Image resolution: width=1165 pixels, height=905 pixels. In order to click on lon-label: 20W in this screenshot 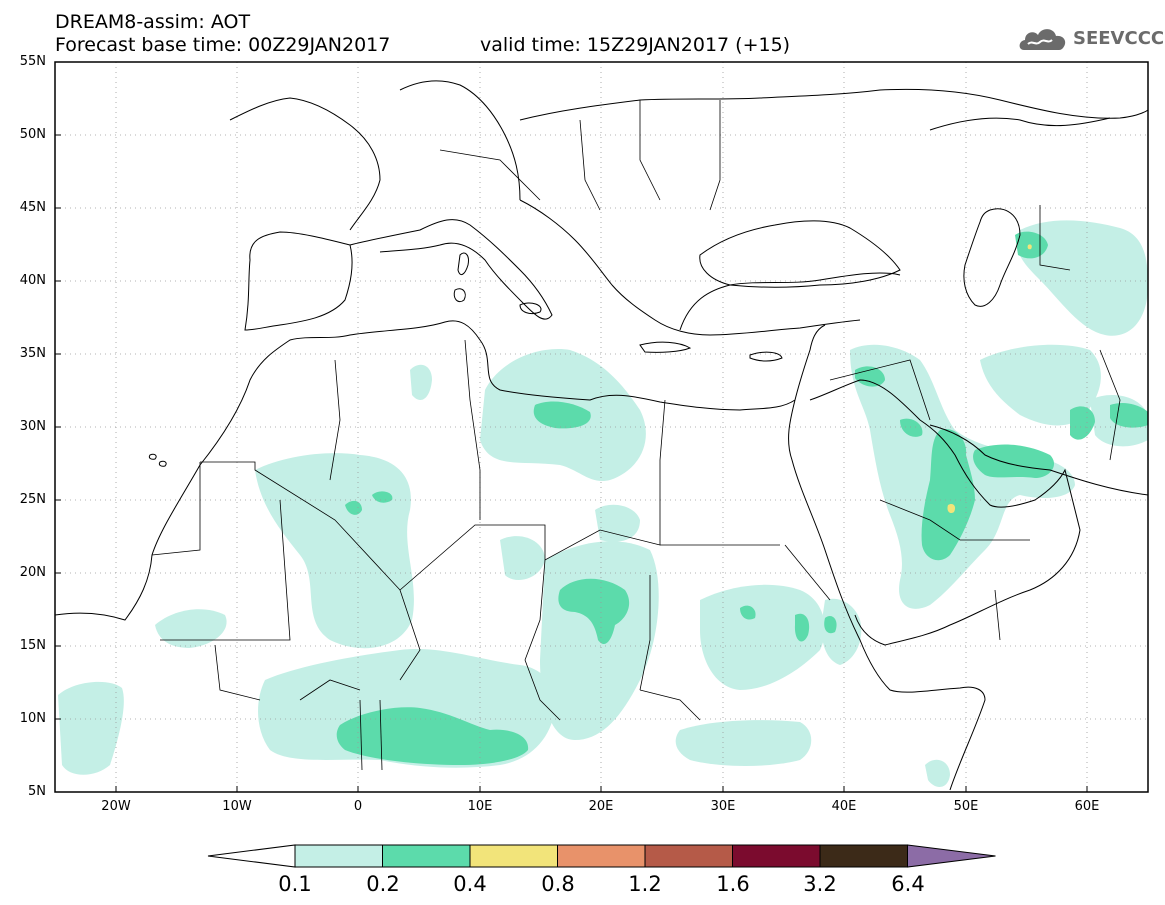, I will do `click(116, 806)`.